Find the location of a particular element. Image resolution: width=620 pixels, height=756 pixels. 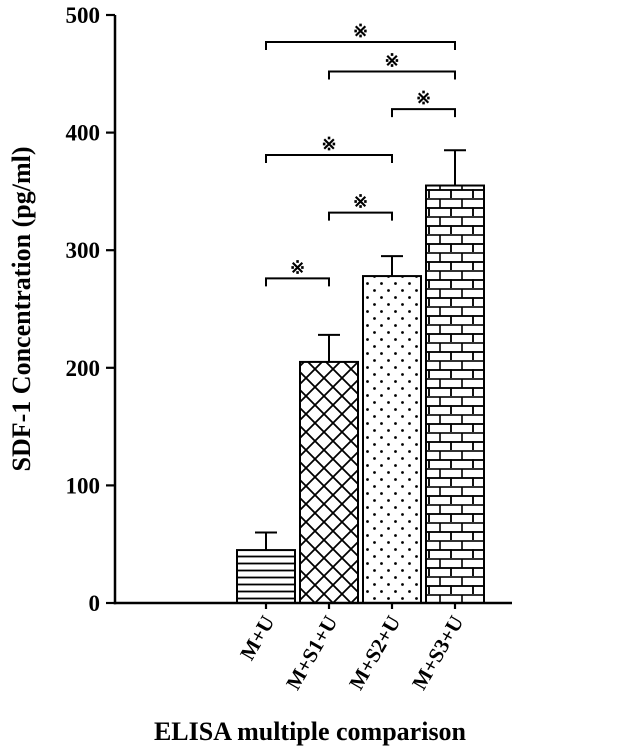

category-label: M+S3+U is located at coordinates (437, 653).